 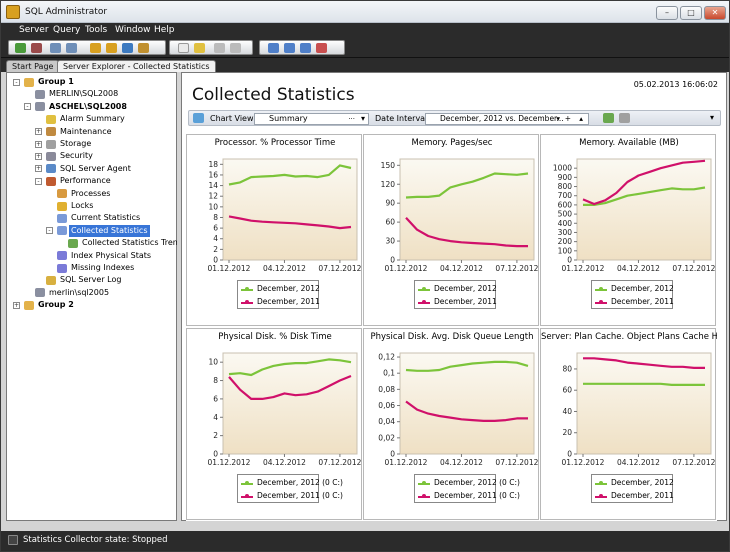 I want to click on restore-icon, so click(x=111, y=48).